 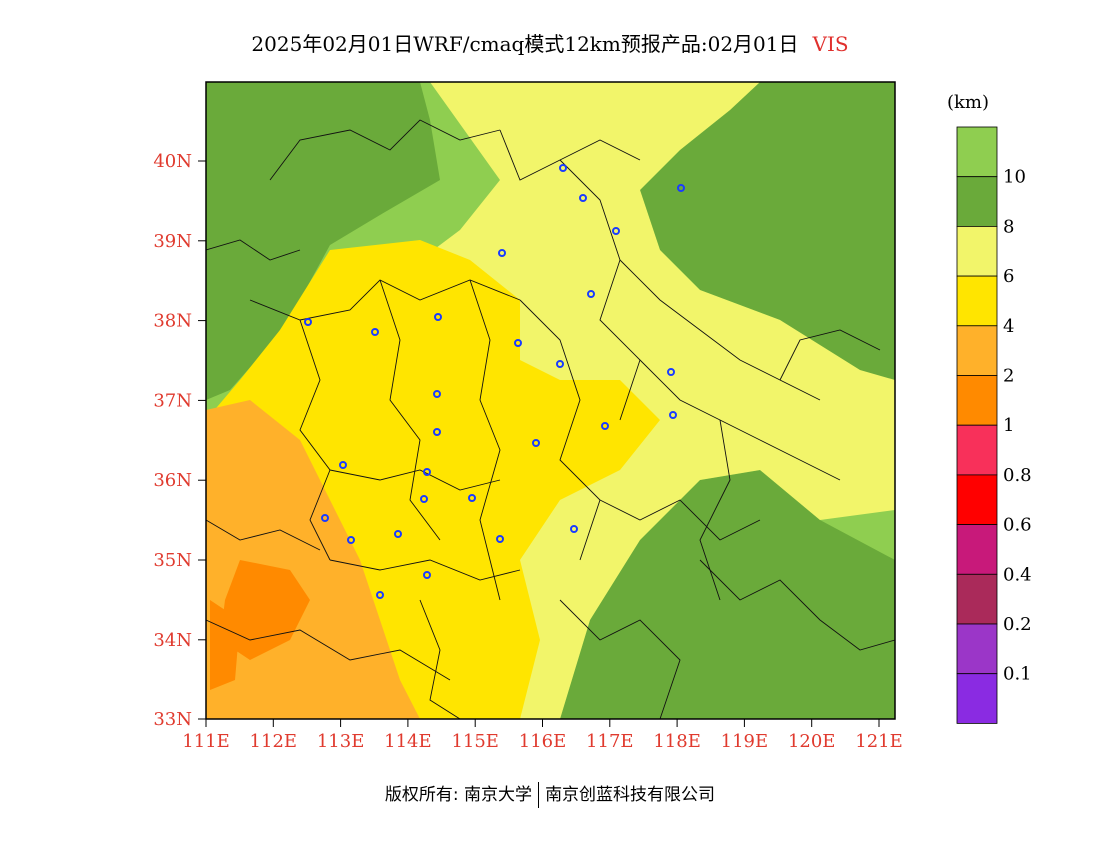 I want to click on footer-company: 南京创蓝科技有限公司, so click(x=630, y=795).